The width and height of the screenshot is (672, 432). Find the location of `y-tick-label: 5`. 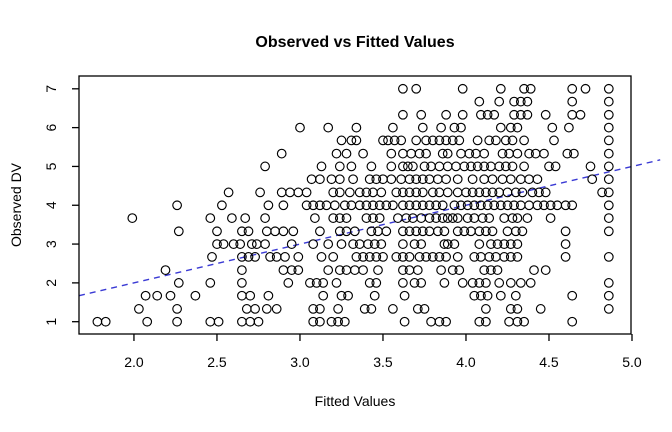

y-tick-label: 5 is located at coordinates (51, 166).